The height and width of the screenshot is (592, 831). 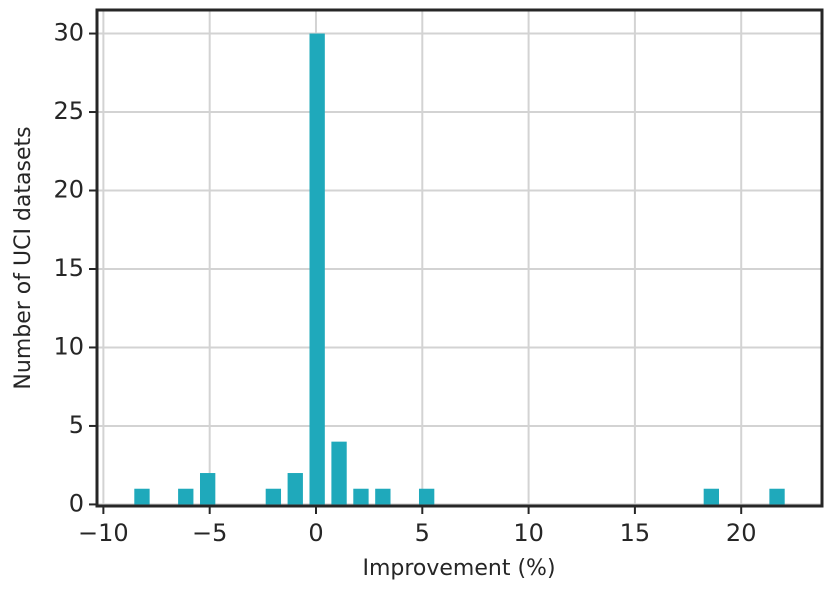 What do you see at coordinates (635, 533) in the screenshot?
I see `x-tick-label: 15` at bounding box center [635, 533].